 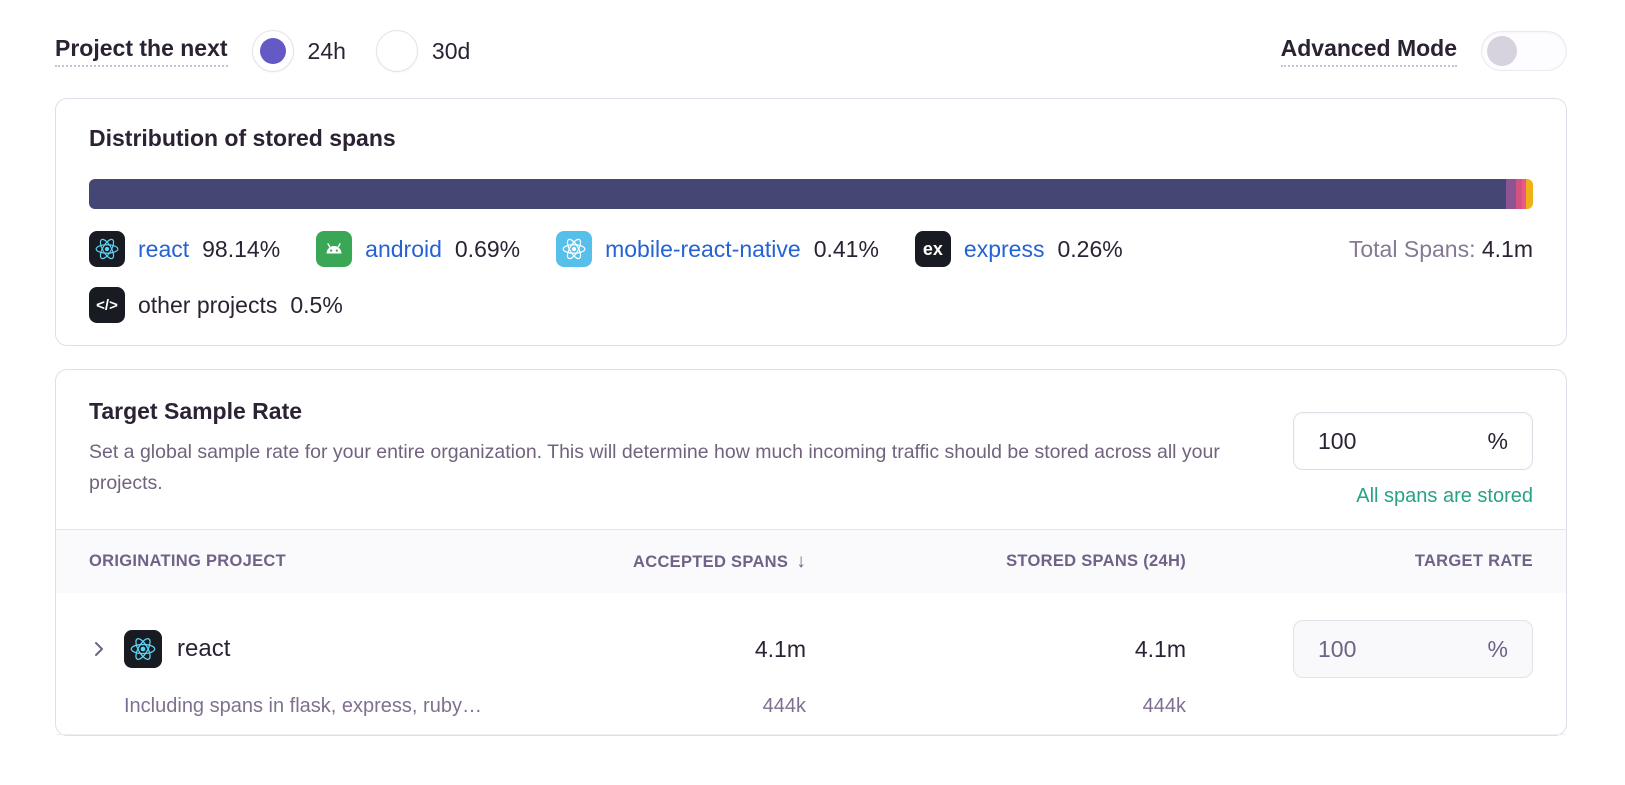 What do you see at coordinates (798, 194) in the screenshot?
I see `bar-segment-react` at bounding box center [798, 194].